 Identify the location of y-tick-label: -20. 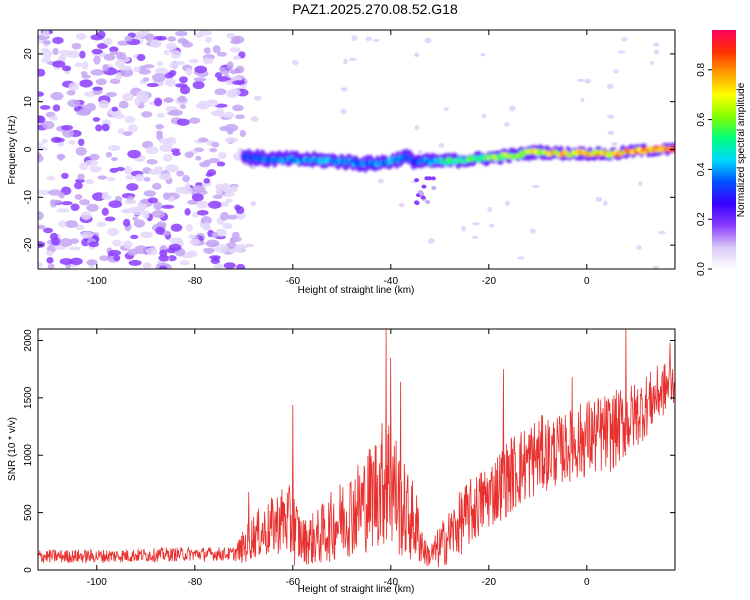
(28, 244).